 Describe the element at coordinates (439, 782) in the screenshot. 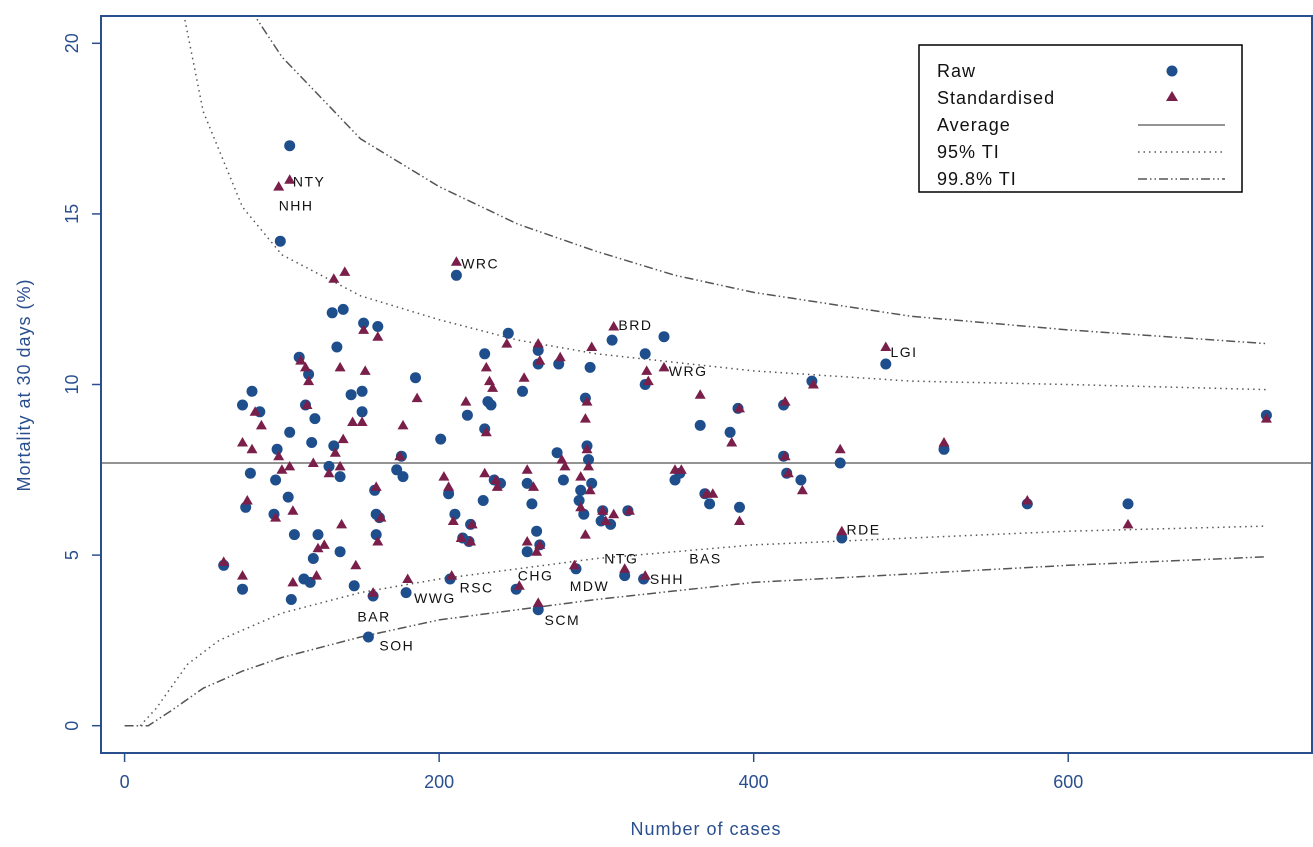

I see `x-tick-label-1: 200` at that location.